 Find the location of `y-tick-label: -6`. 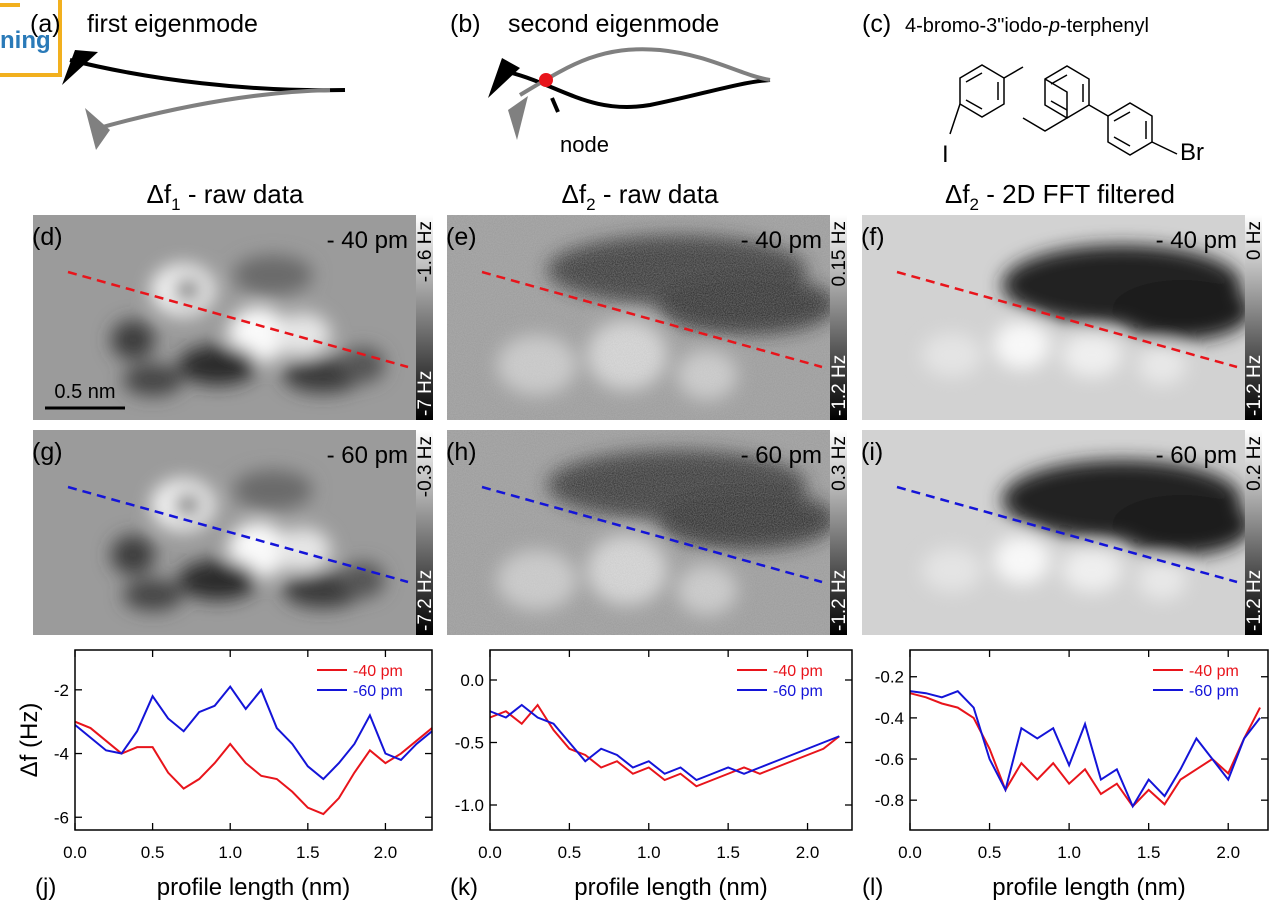

y-tick-label: -6 is located at coordinates (61, 817).